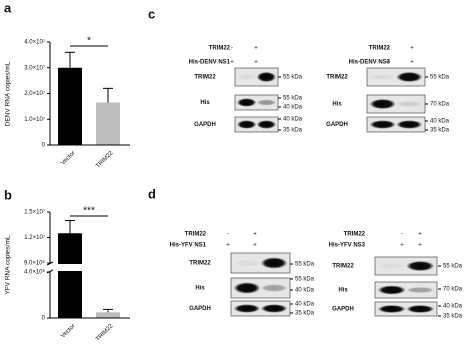 The width and height of the screenshot is (474, 344). Describe the element at coordinates (34, 119) in the screenshot. I see `y-tick-label: 1.0×10⁷` at that location.